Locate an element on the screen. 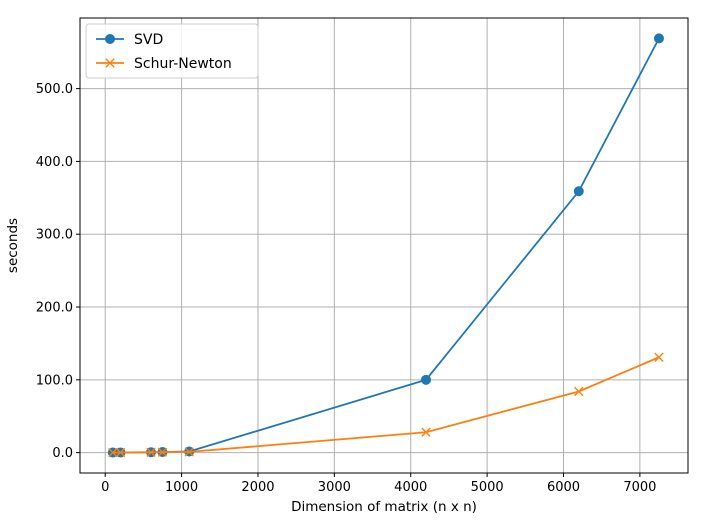  y-tick-label: 0.0 is located at coordinates (62, 453).